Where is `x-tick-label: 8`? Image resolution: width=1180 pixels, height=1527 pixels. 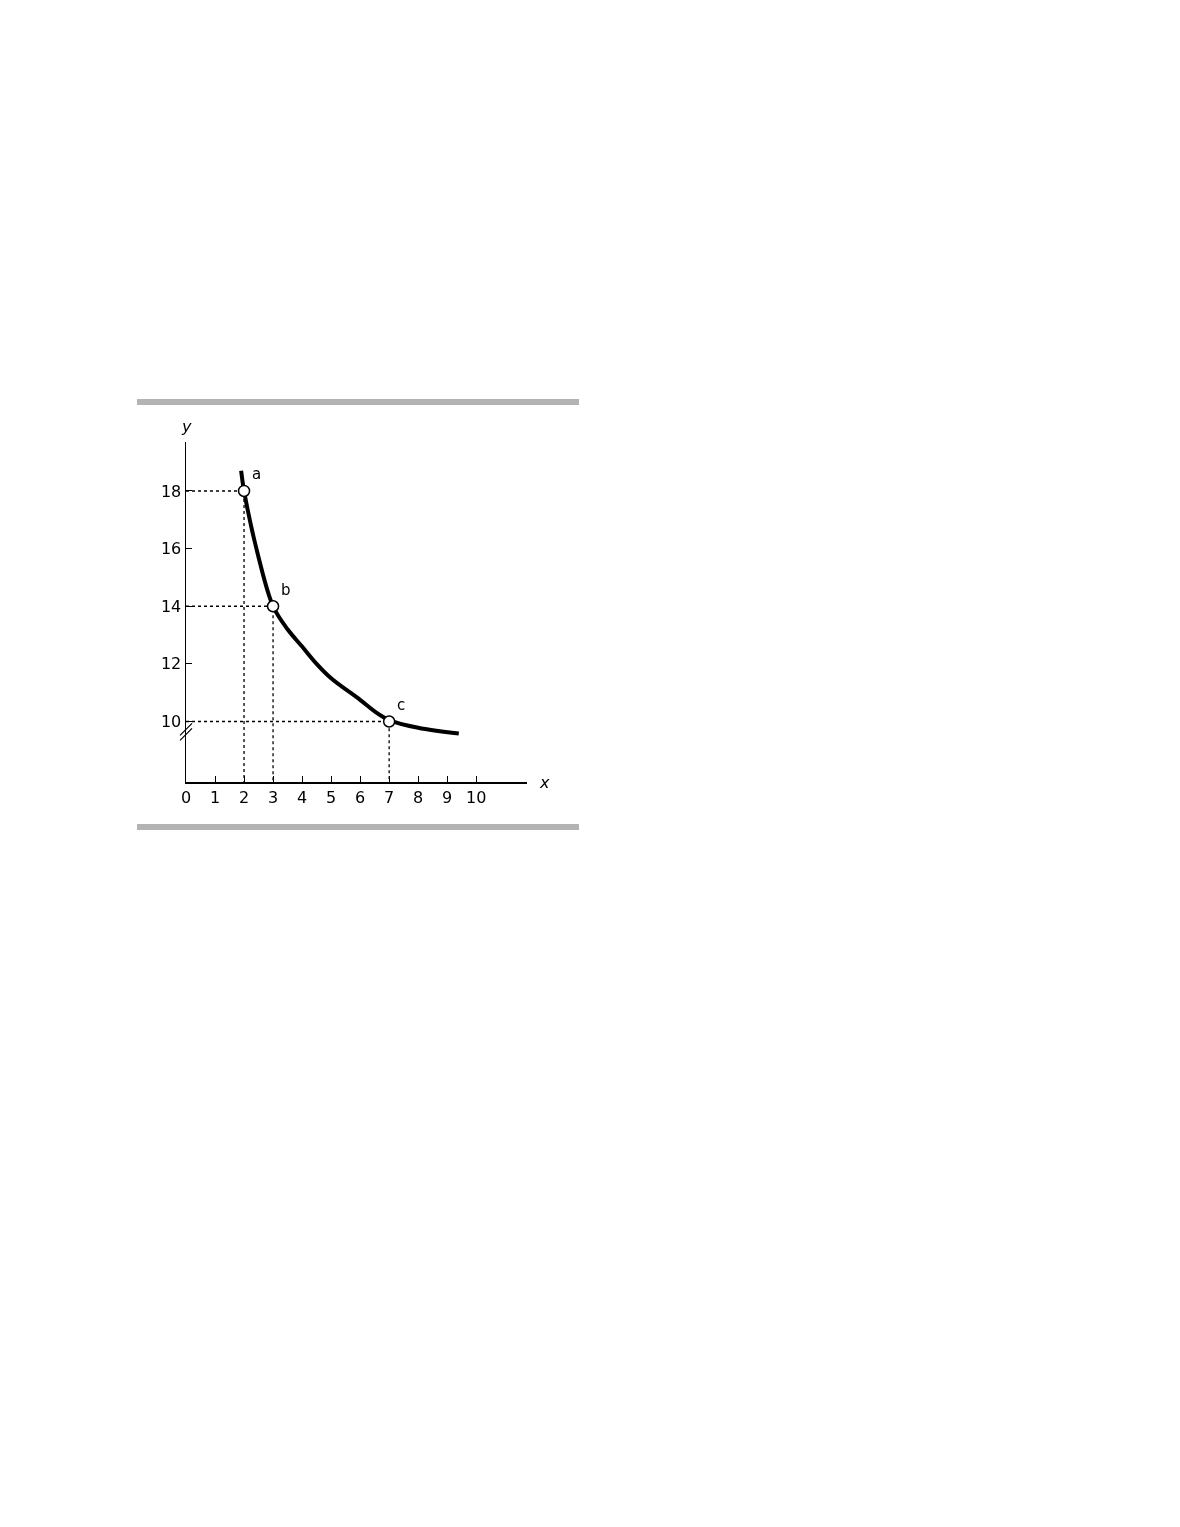 x-tick-label: 8 is located at coordinates (418, 797).